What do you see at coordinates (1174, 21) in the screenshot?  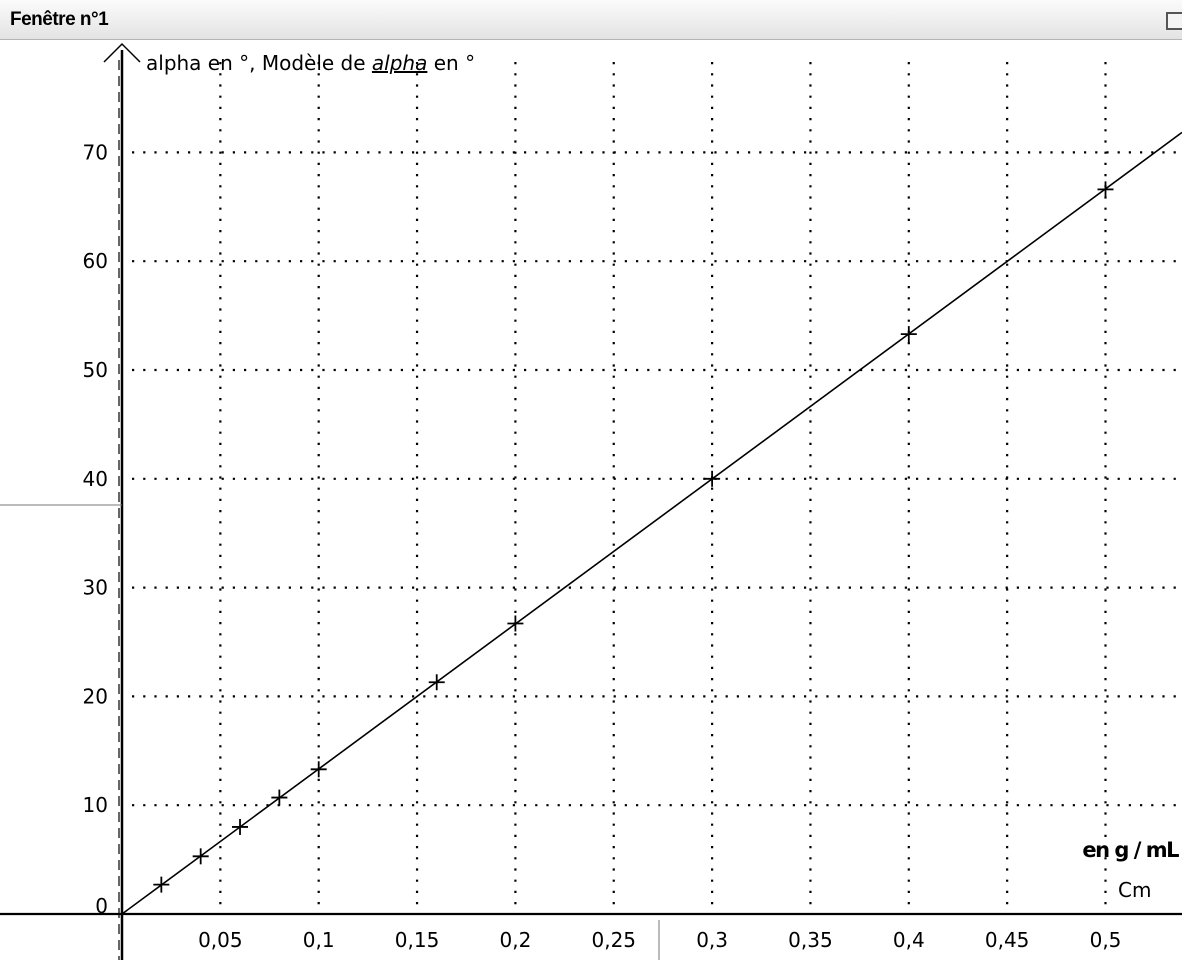 I see `maximize-icon` at bounding box center [1174, 21].